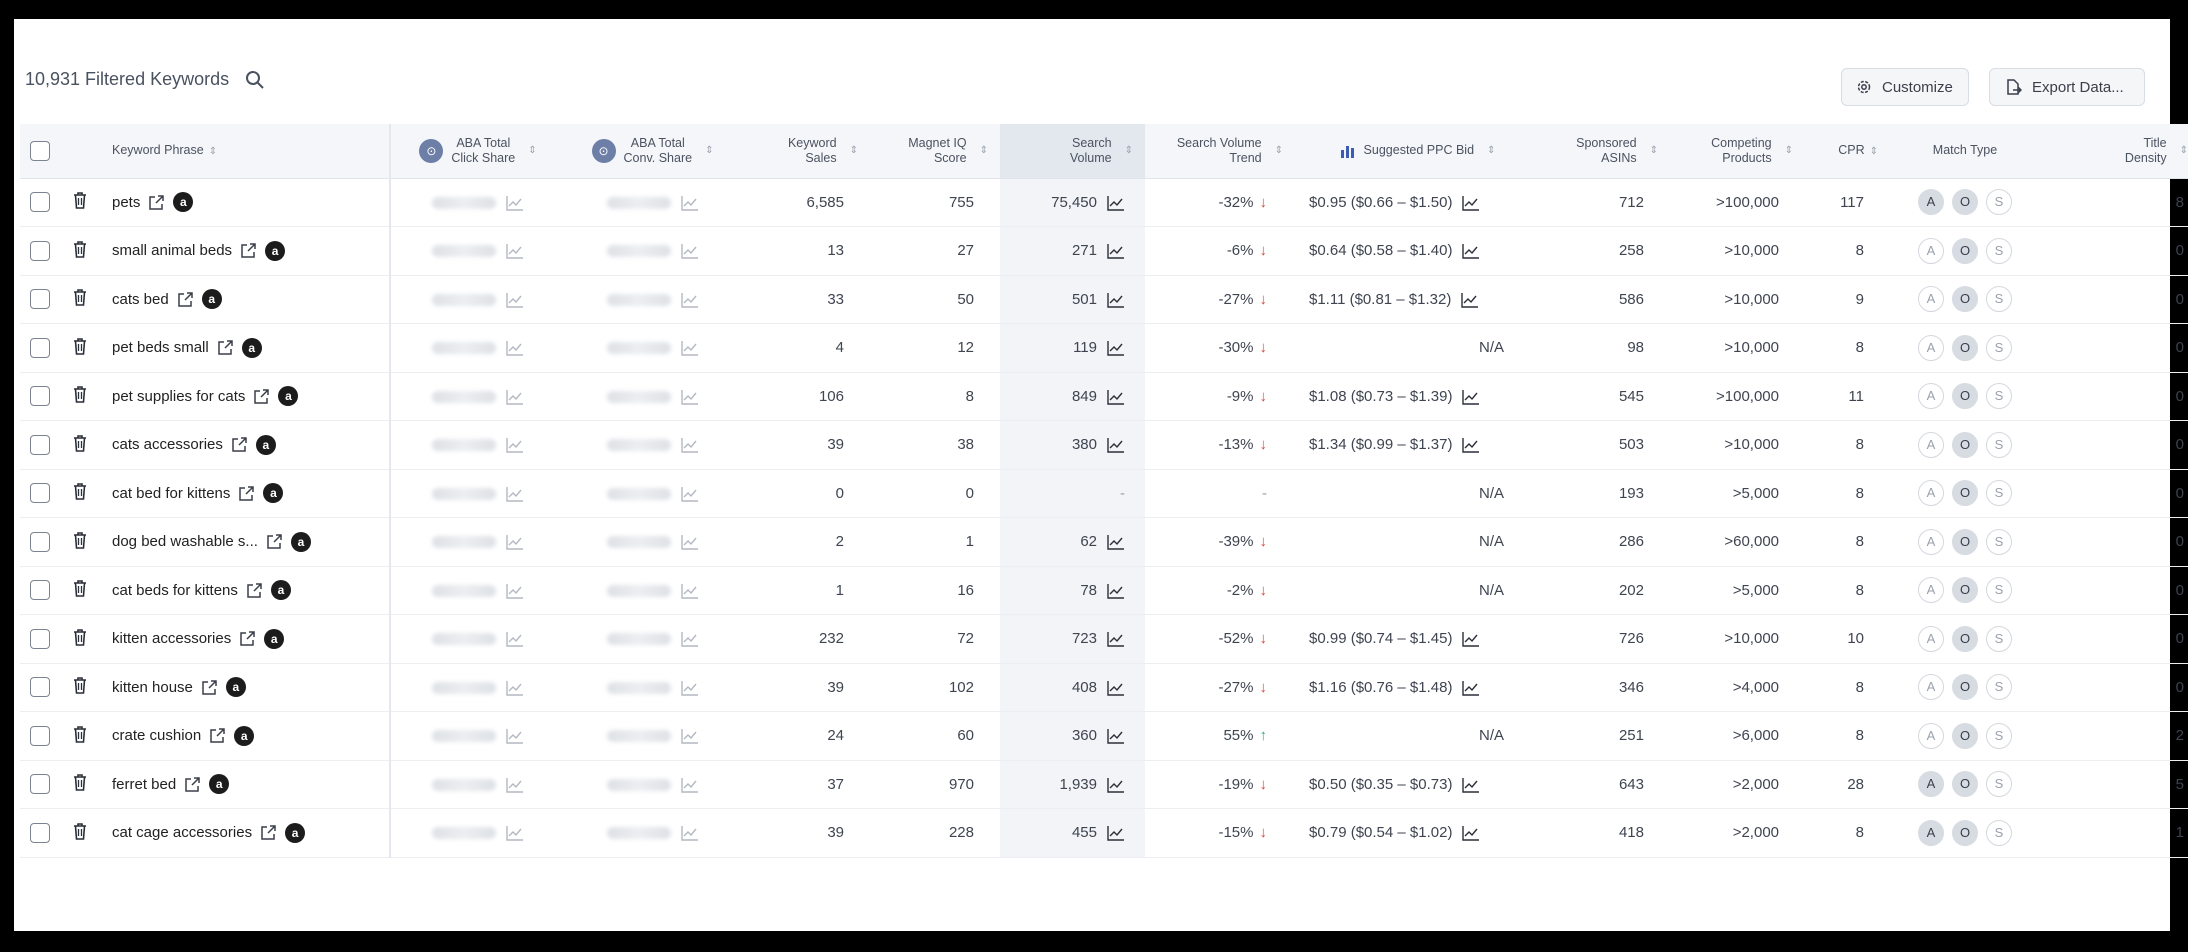  I want to click on keyword-phrase: pets, so click(126, 202).